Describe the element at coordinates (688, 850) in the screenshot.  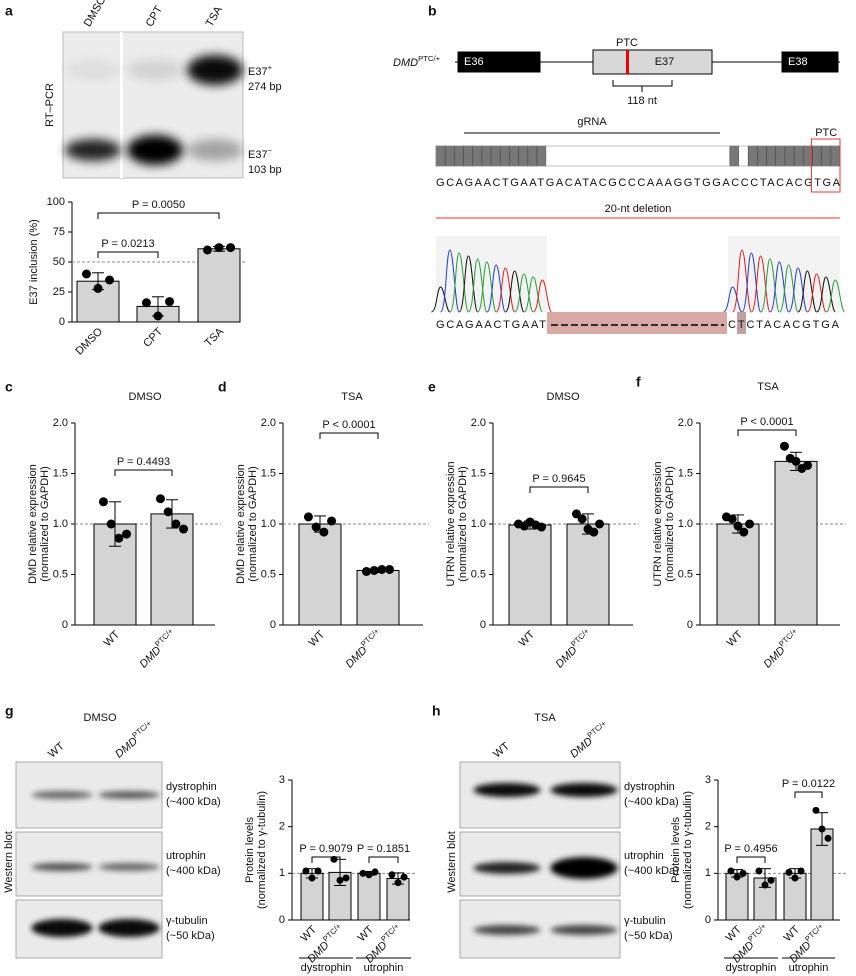
I see `y-axis-label: (normalized to γ-tubulin)` at that location.